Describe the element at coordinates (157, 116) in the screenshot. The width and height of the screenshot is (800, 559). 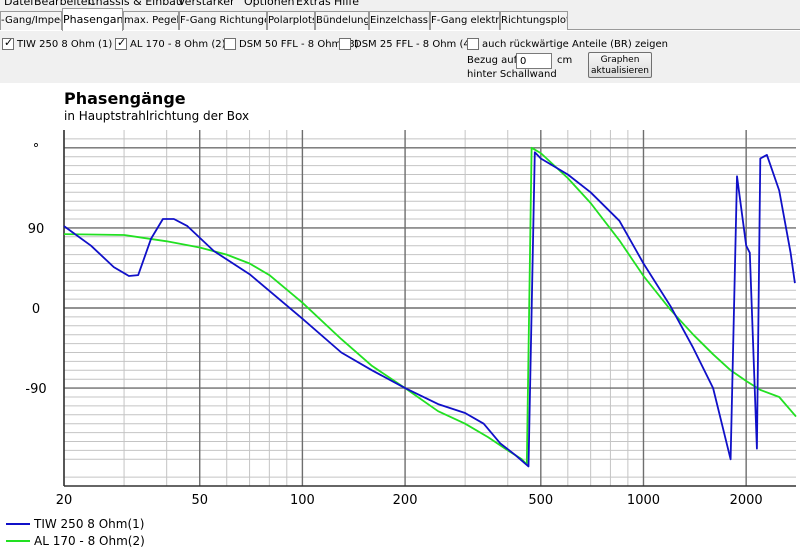
I see `chart-subtitle: in Hauptstrahlrichtung der Box` at that location.